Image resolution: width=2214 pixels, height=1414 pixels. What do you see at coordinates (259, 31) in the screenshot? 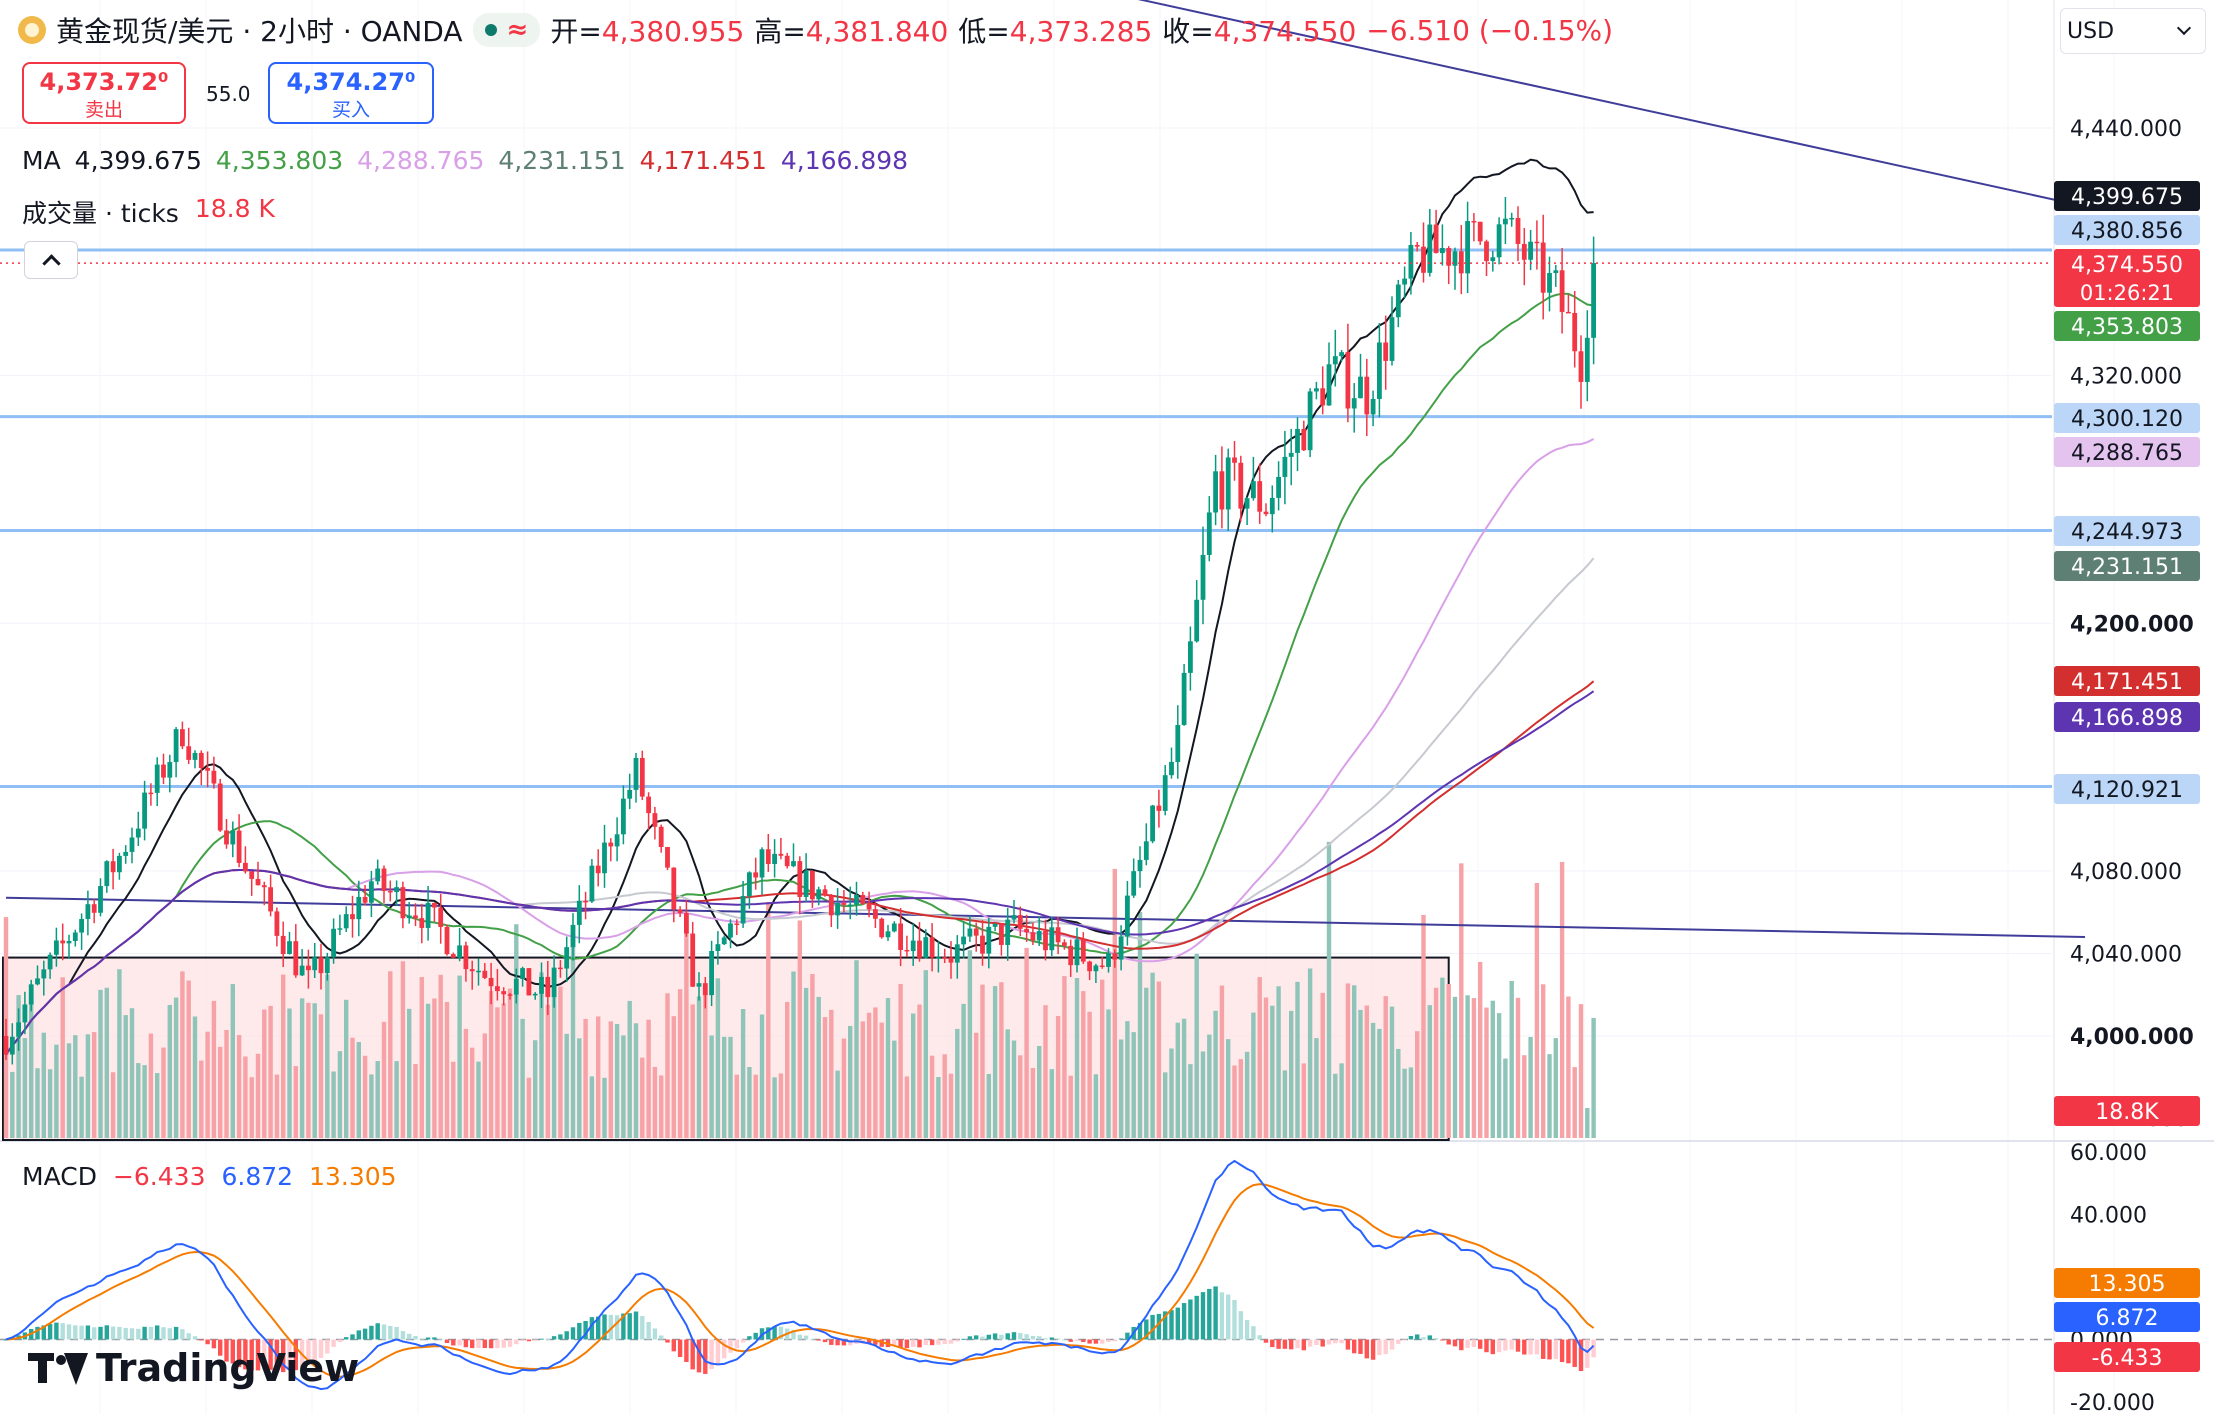
I see `symbol-title: 黄金现货/美元 · 2小时 · OANDA` at bounding box center [259, 31].